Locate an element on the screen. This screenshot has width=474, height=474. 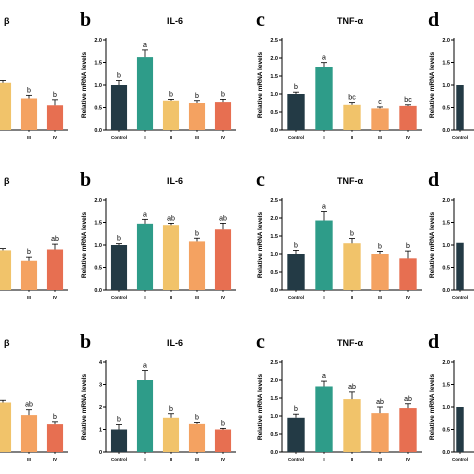
panel-letter-d: d is located at coordinates (433, 342).